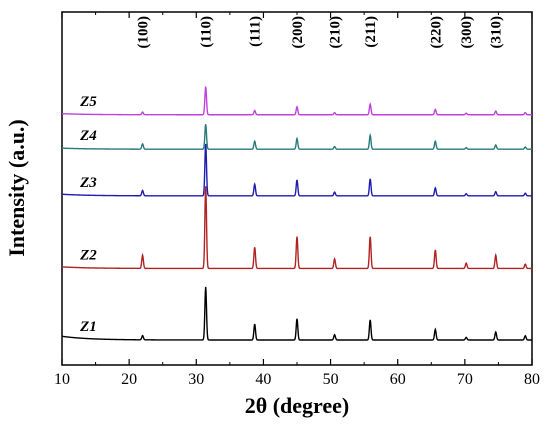 The height and width of the screenshot is (424, 550). Describe the element at coordinates (532, 379) in the screenshot. I see `x-tick-label: 80` at that location.